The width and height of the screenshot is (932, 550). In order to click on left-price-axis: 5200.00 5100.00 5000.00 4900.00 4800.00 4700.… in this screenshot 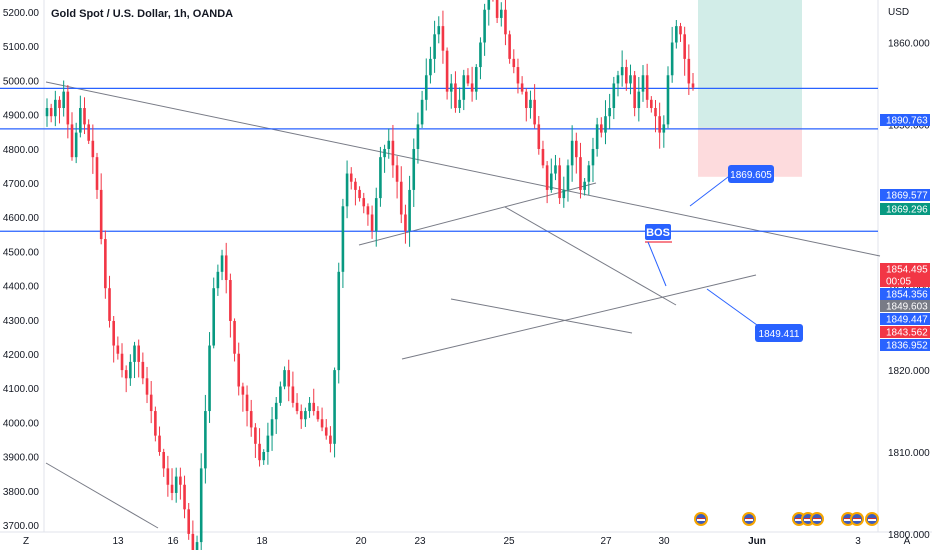, I will do `click(21, 270)`.